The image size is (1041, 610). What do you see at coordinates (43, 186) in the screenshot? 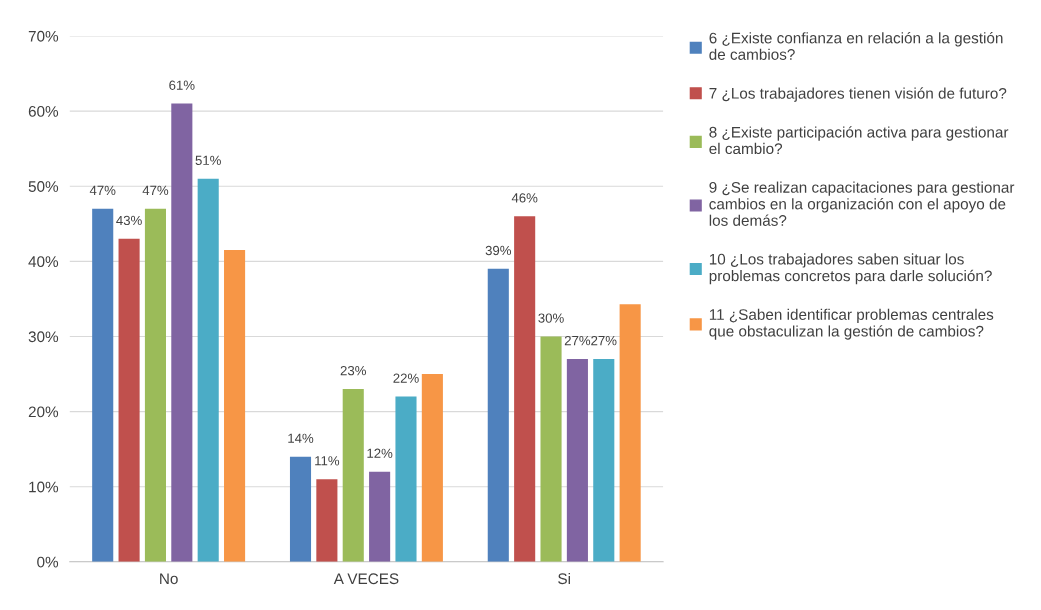
I see `y-tick-label: 50%` at bounding box center [43, 186].